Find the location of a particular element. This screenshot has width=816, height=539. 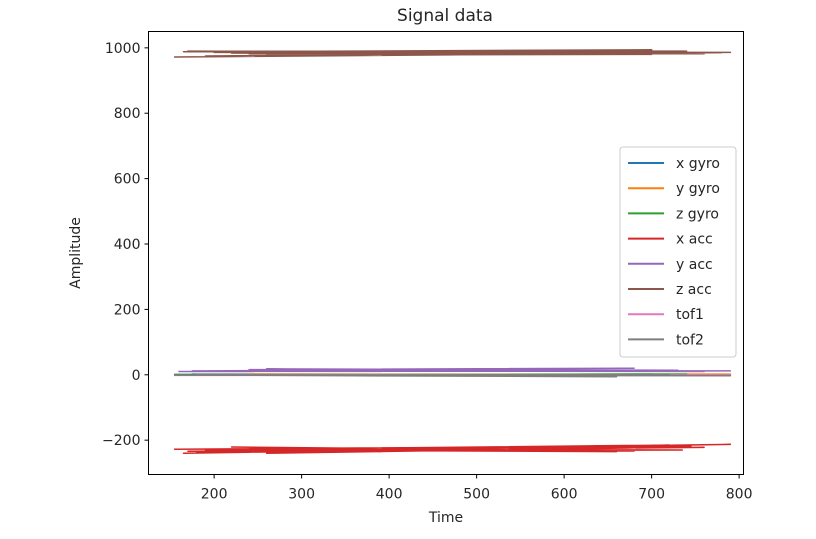

series-line-tof2 is located at coordinates (453, 376).